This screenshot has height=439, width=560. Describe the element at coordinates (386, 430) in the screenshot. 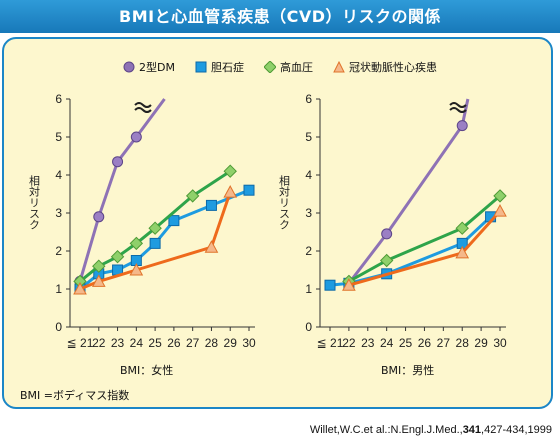

I see `citation-prefix: Willet,W.C.et al.:N.Engl.J.Med.,` at that location.